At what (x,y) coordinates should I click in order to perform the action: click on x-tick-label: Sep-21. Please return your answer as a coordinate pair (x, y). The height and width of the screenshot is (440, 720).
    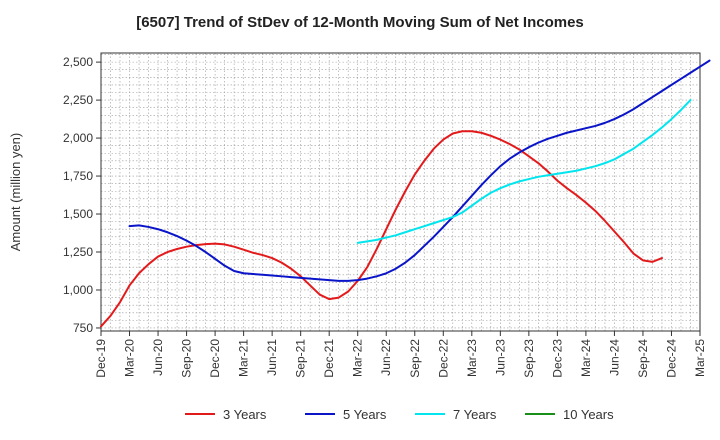
    Looking at the image, I should click on (301, 358).